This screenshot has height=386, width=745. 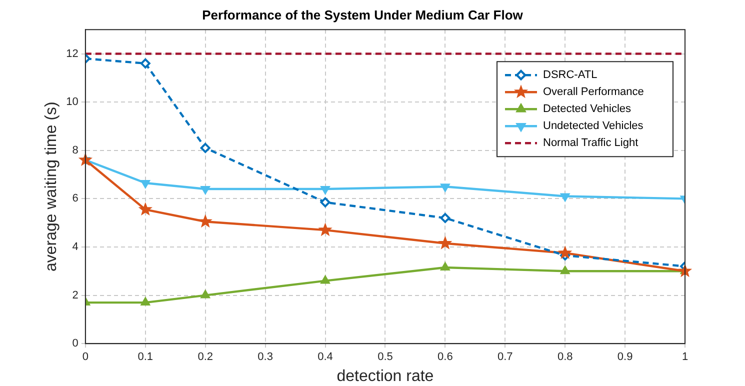 What do you see at coordinates (75, 150) in the screenshot?
I see `y-tick-label: 8` at bounding box center [75, 150].